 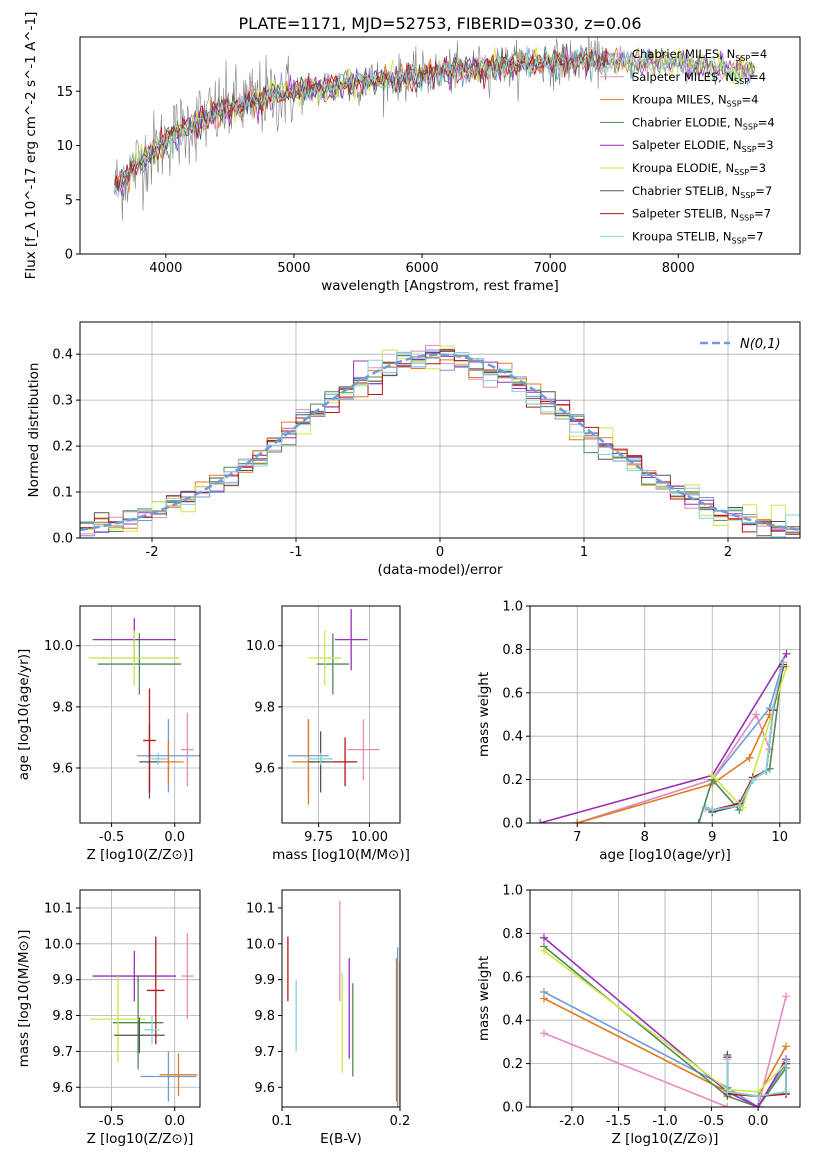 I want to click on x-tick-label: 4000, so click(x=165, y=268).